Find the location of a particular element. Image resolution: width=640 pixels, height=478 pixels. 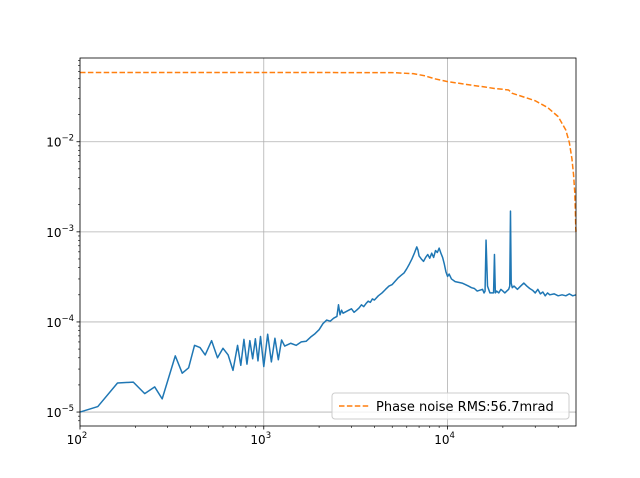

y-tick-label: 10⁻⁴ is located at coordinates (60, 322).